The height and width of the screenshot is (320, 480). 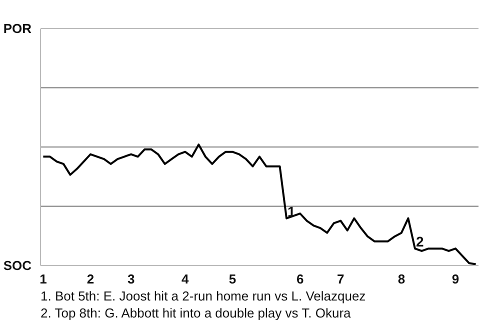 What do you see at coordinates (340, 279) in the screenshot?
I see `x-tick-label: 7` at bounding box center [340, 279].